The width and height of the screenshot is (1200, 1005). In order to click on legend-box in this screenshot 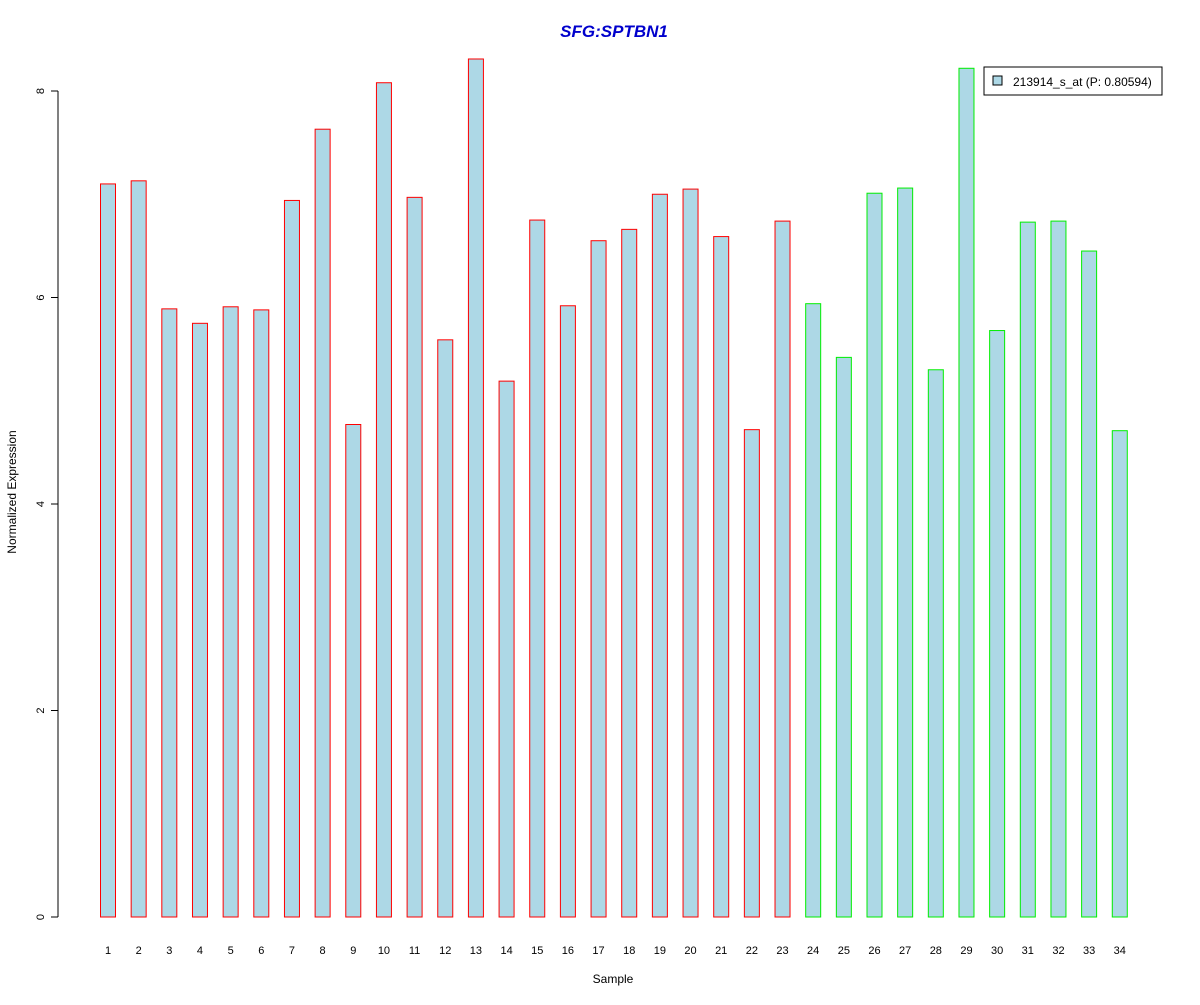, I will do `click(1073, 81)`.